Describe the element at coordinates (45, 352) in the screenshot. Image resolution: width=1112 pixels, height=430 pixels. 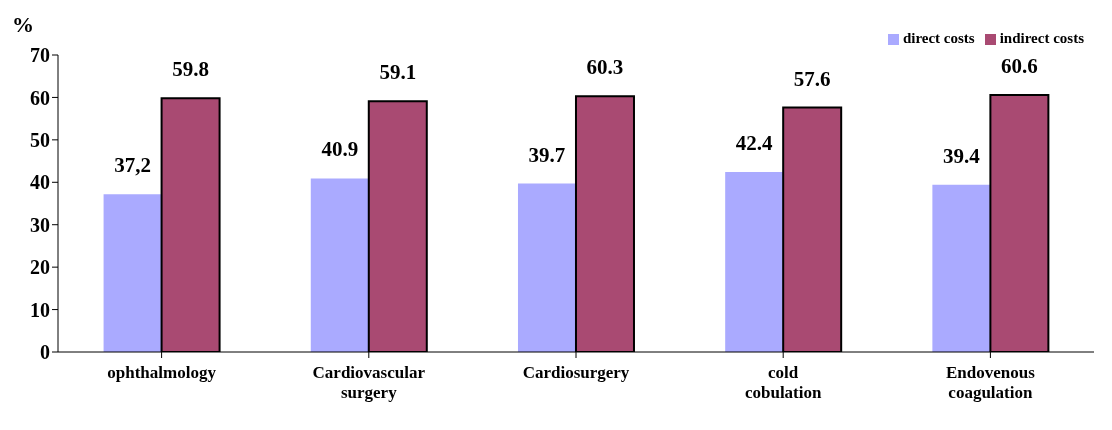
I see `y-tick-label: 0` at that location.